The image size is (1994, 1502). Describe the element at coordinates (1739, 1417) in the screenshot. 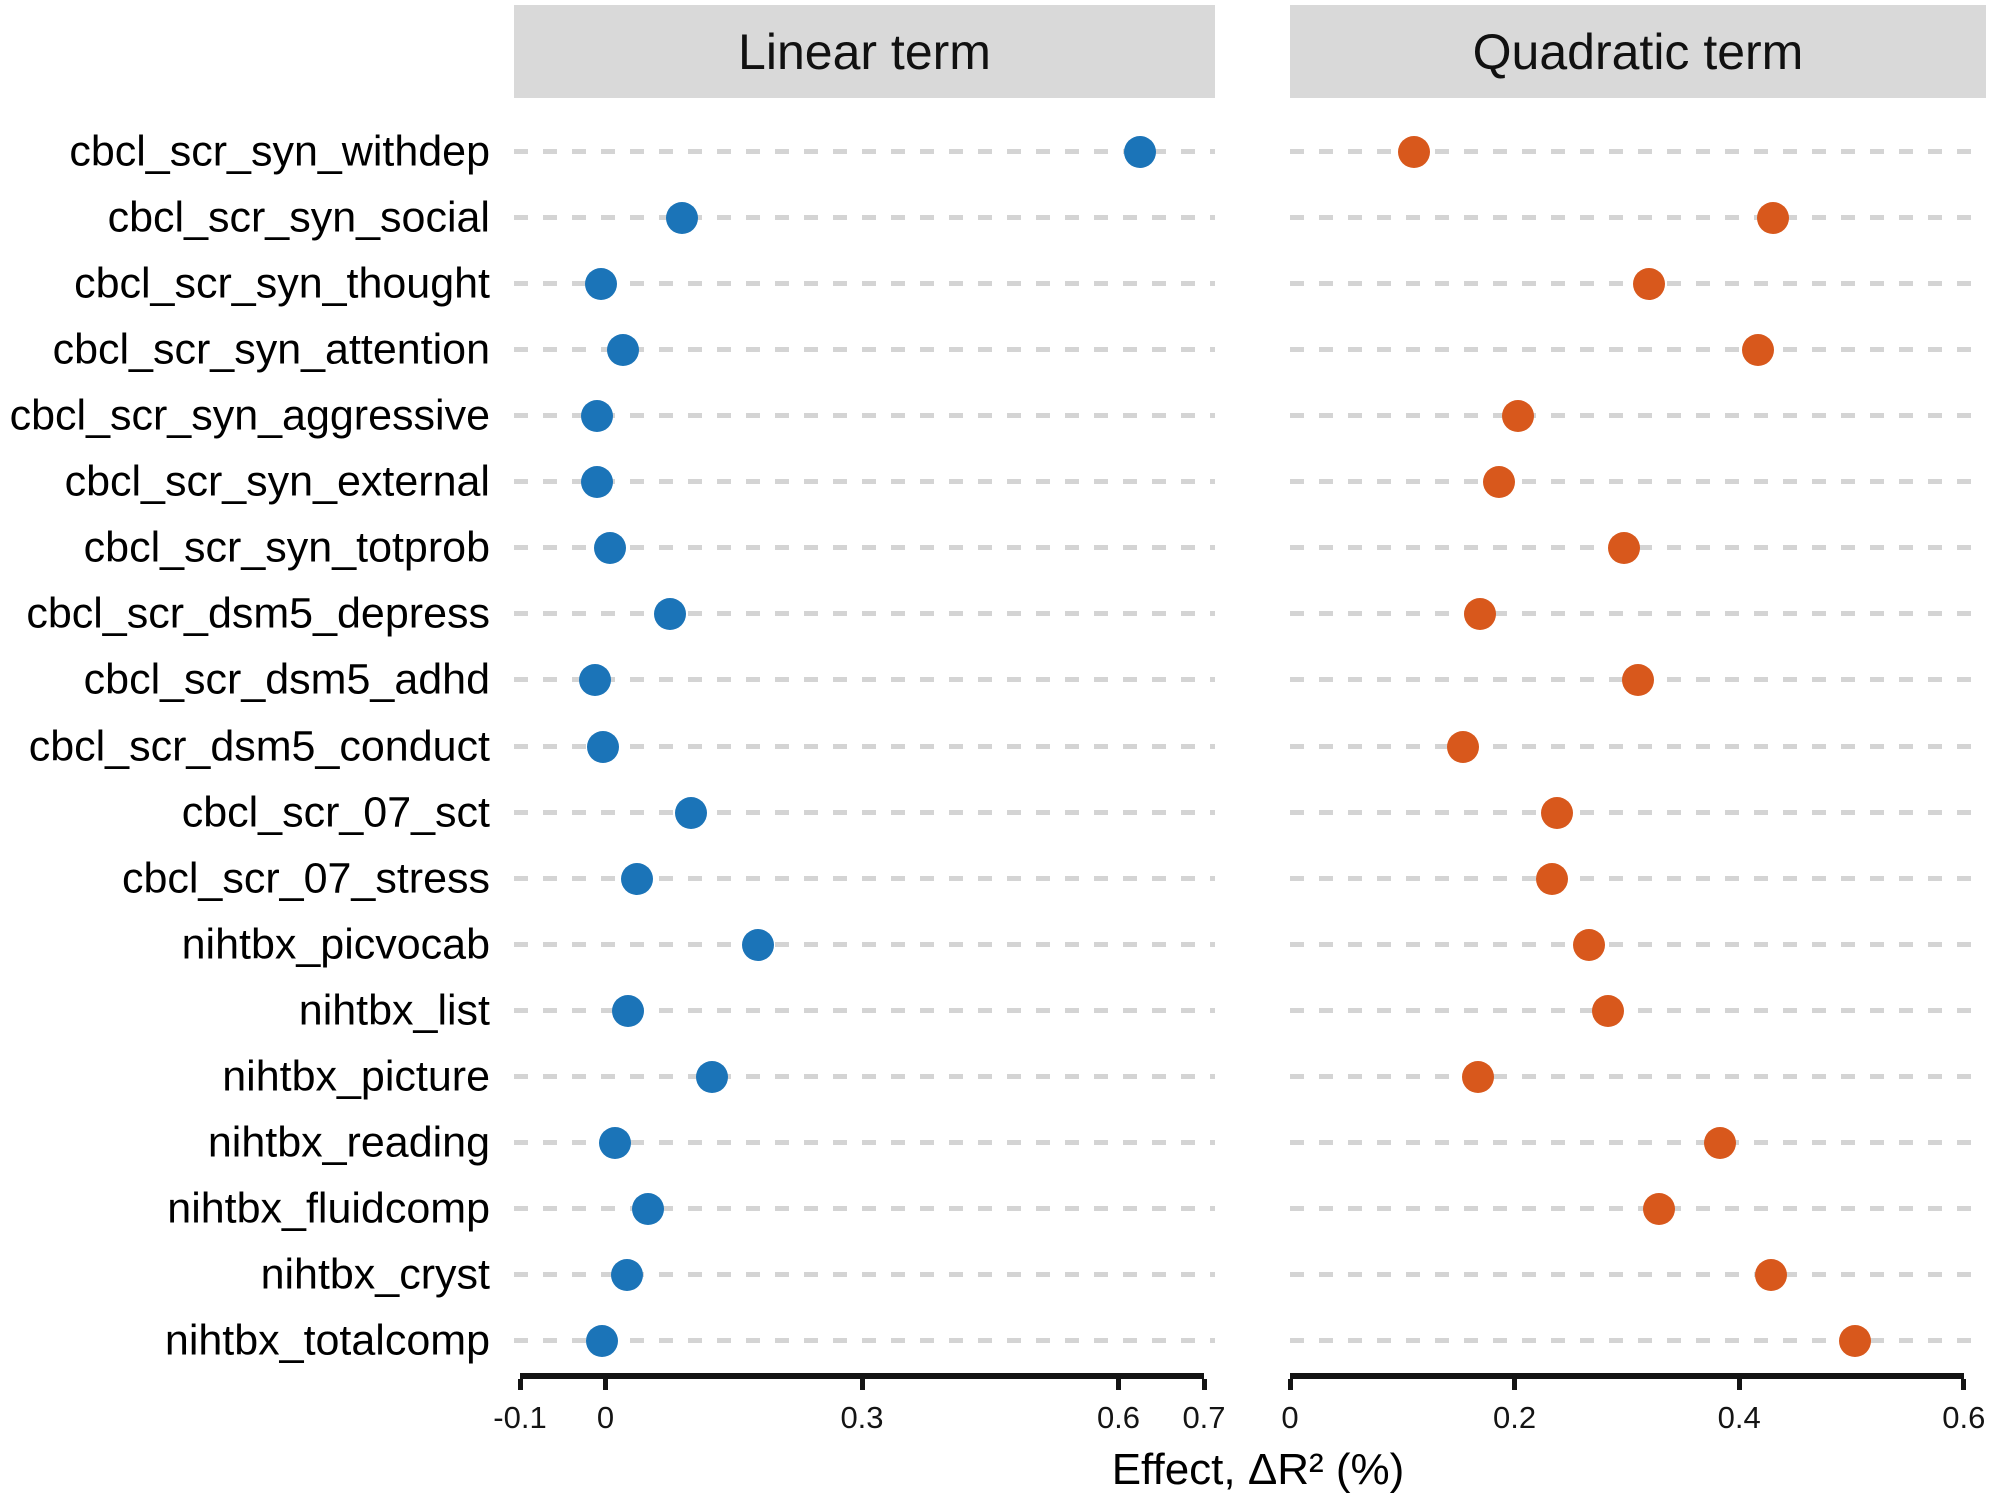

I see `x-axis-tick-label: 0.4` at that location.